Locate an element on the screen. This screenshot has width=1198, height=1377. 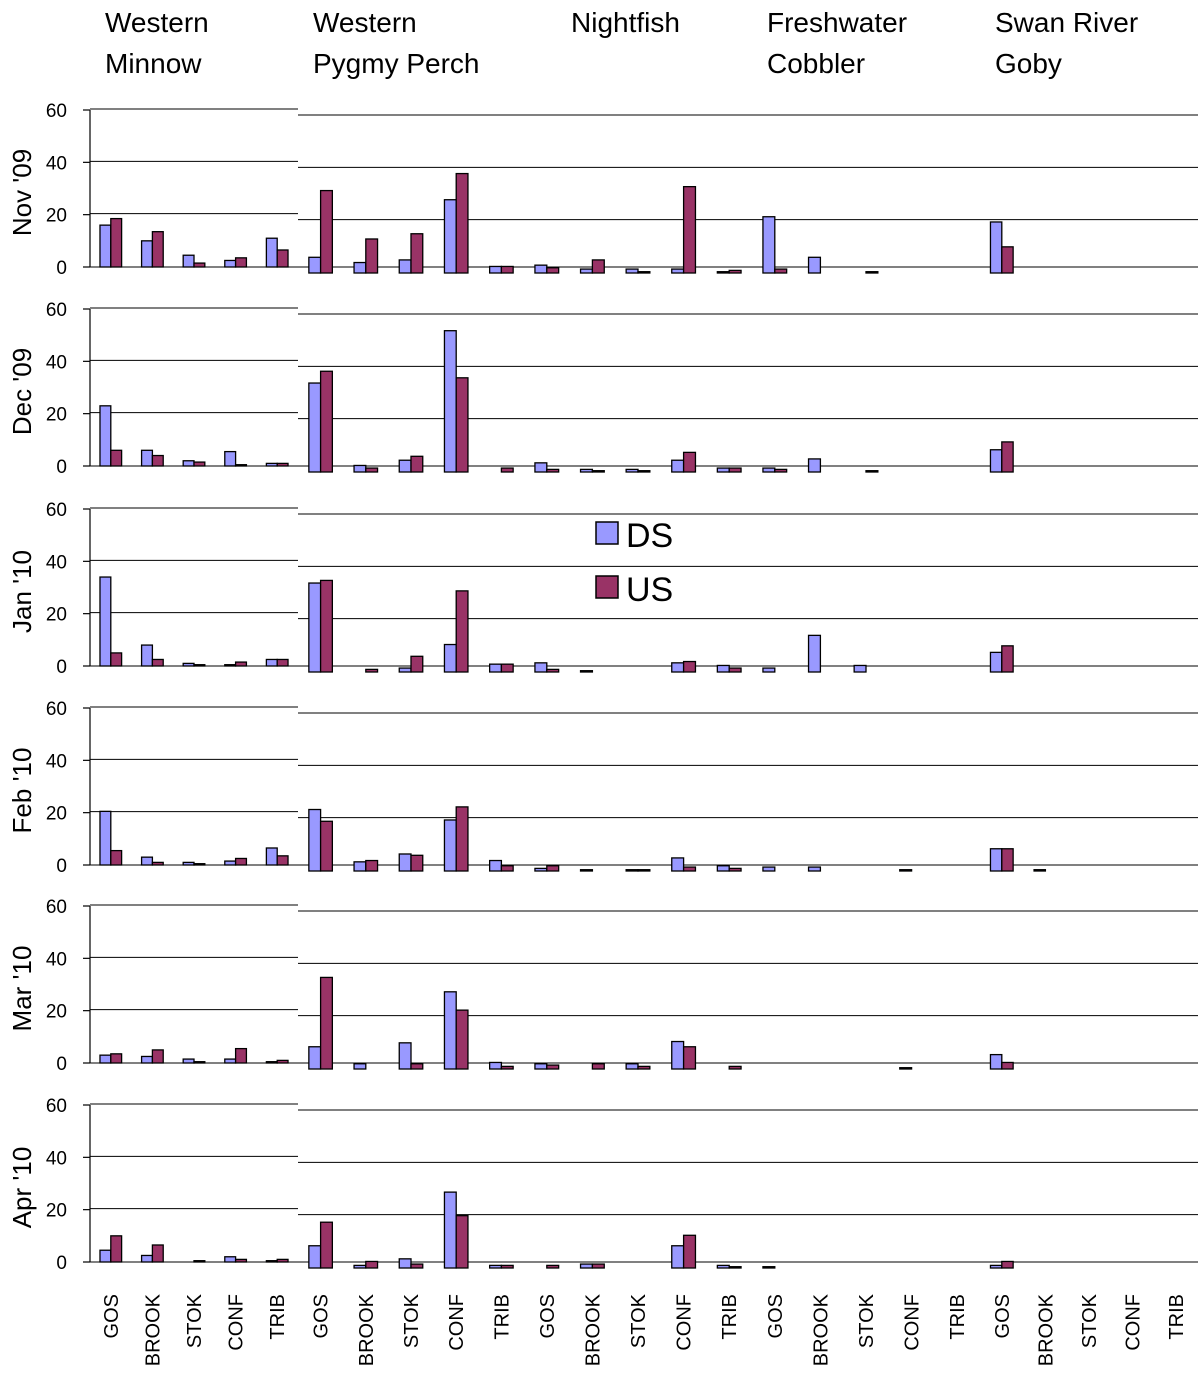
bar-dec-09-nightfish-conf-us is located at coordinates (689, 462).